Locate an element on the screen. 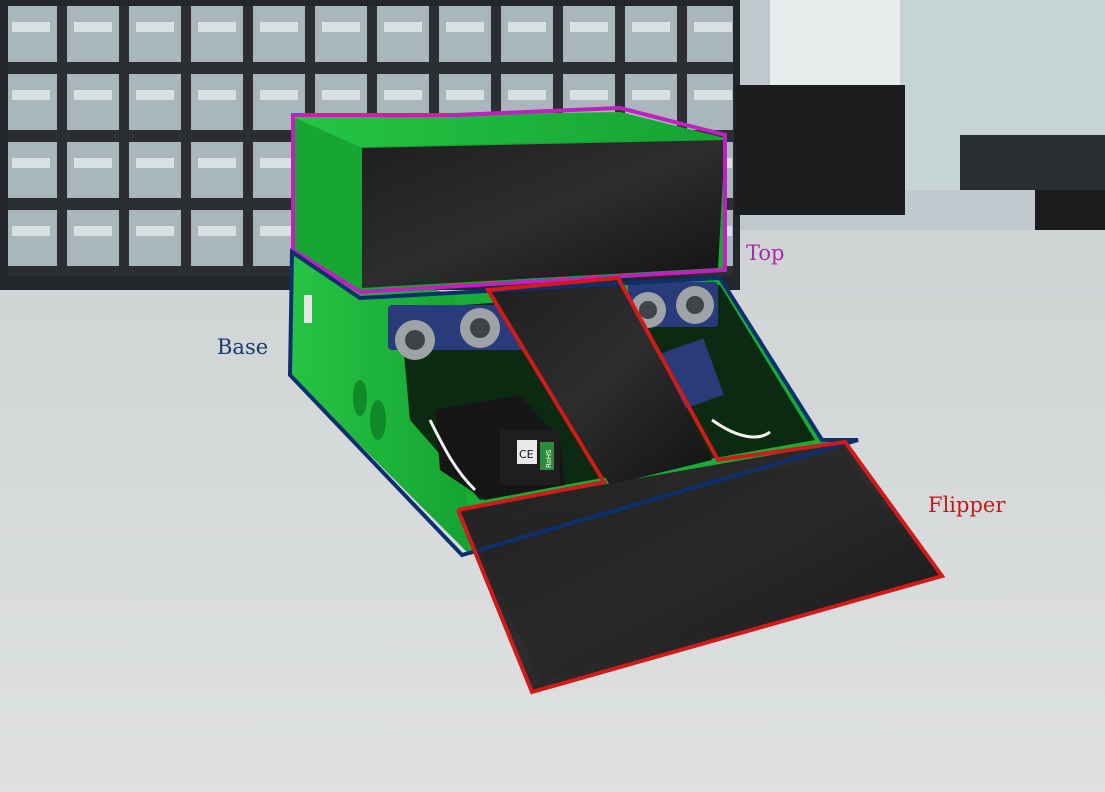  wiring is located at coordinates (452, 455).